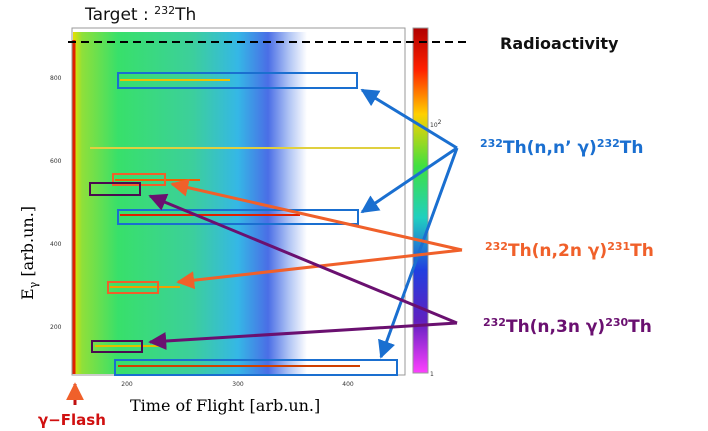  What do you see at coordinates (140, 14) in the screenshot?
I see `title: Target : 232Th` at bounding box center [140, 14].